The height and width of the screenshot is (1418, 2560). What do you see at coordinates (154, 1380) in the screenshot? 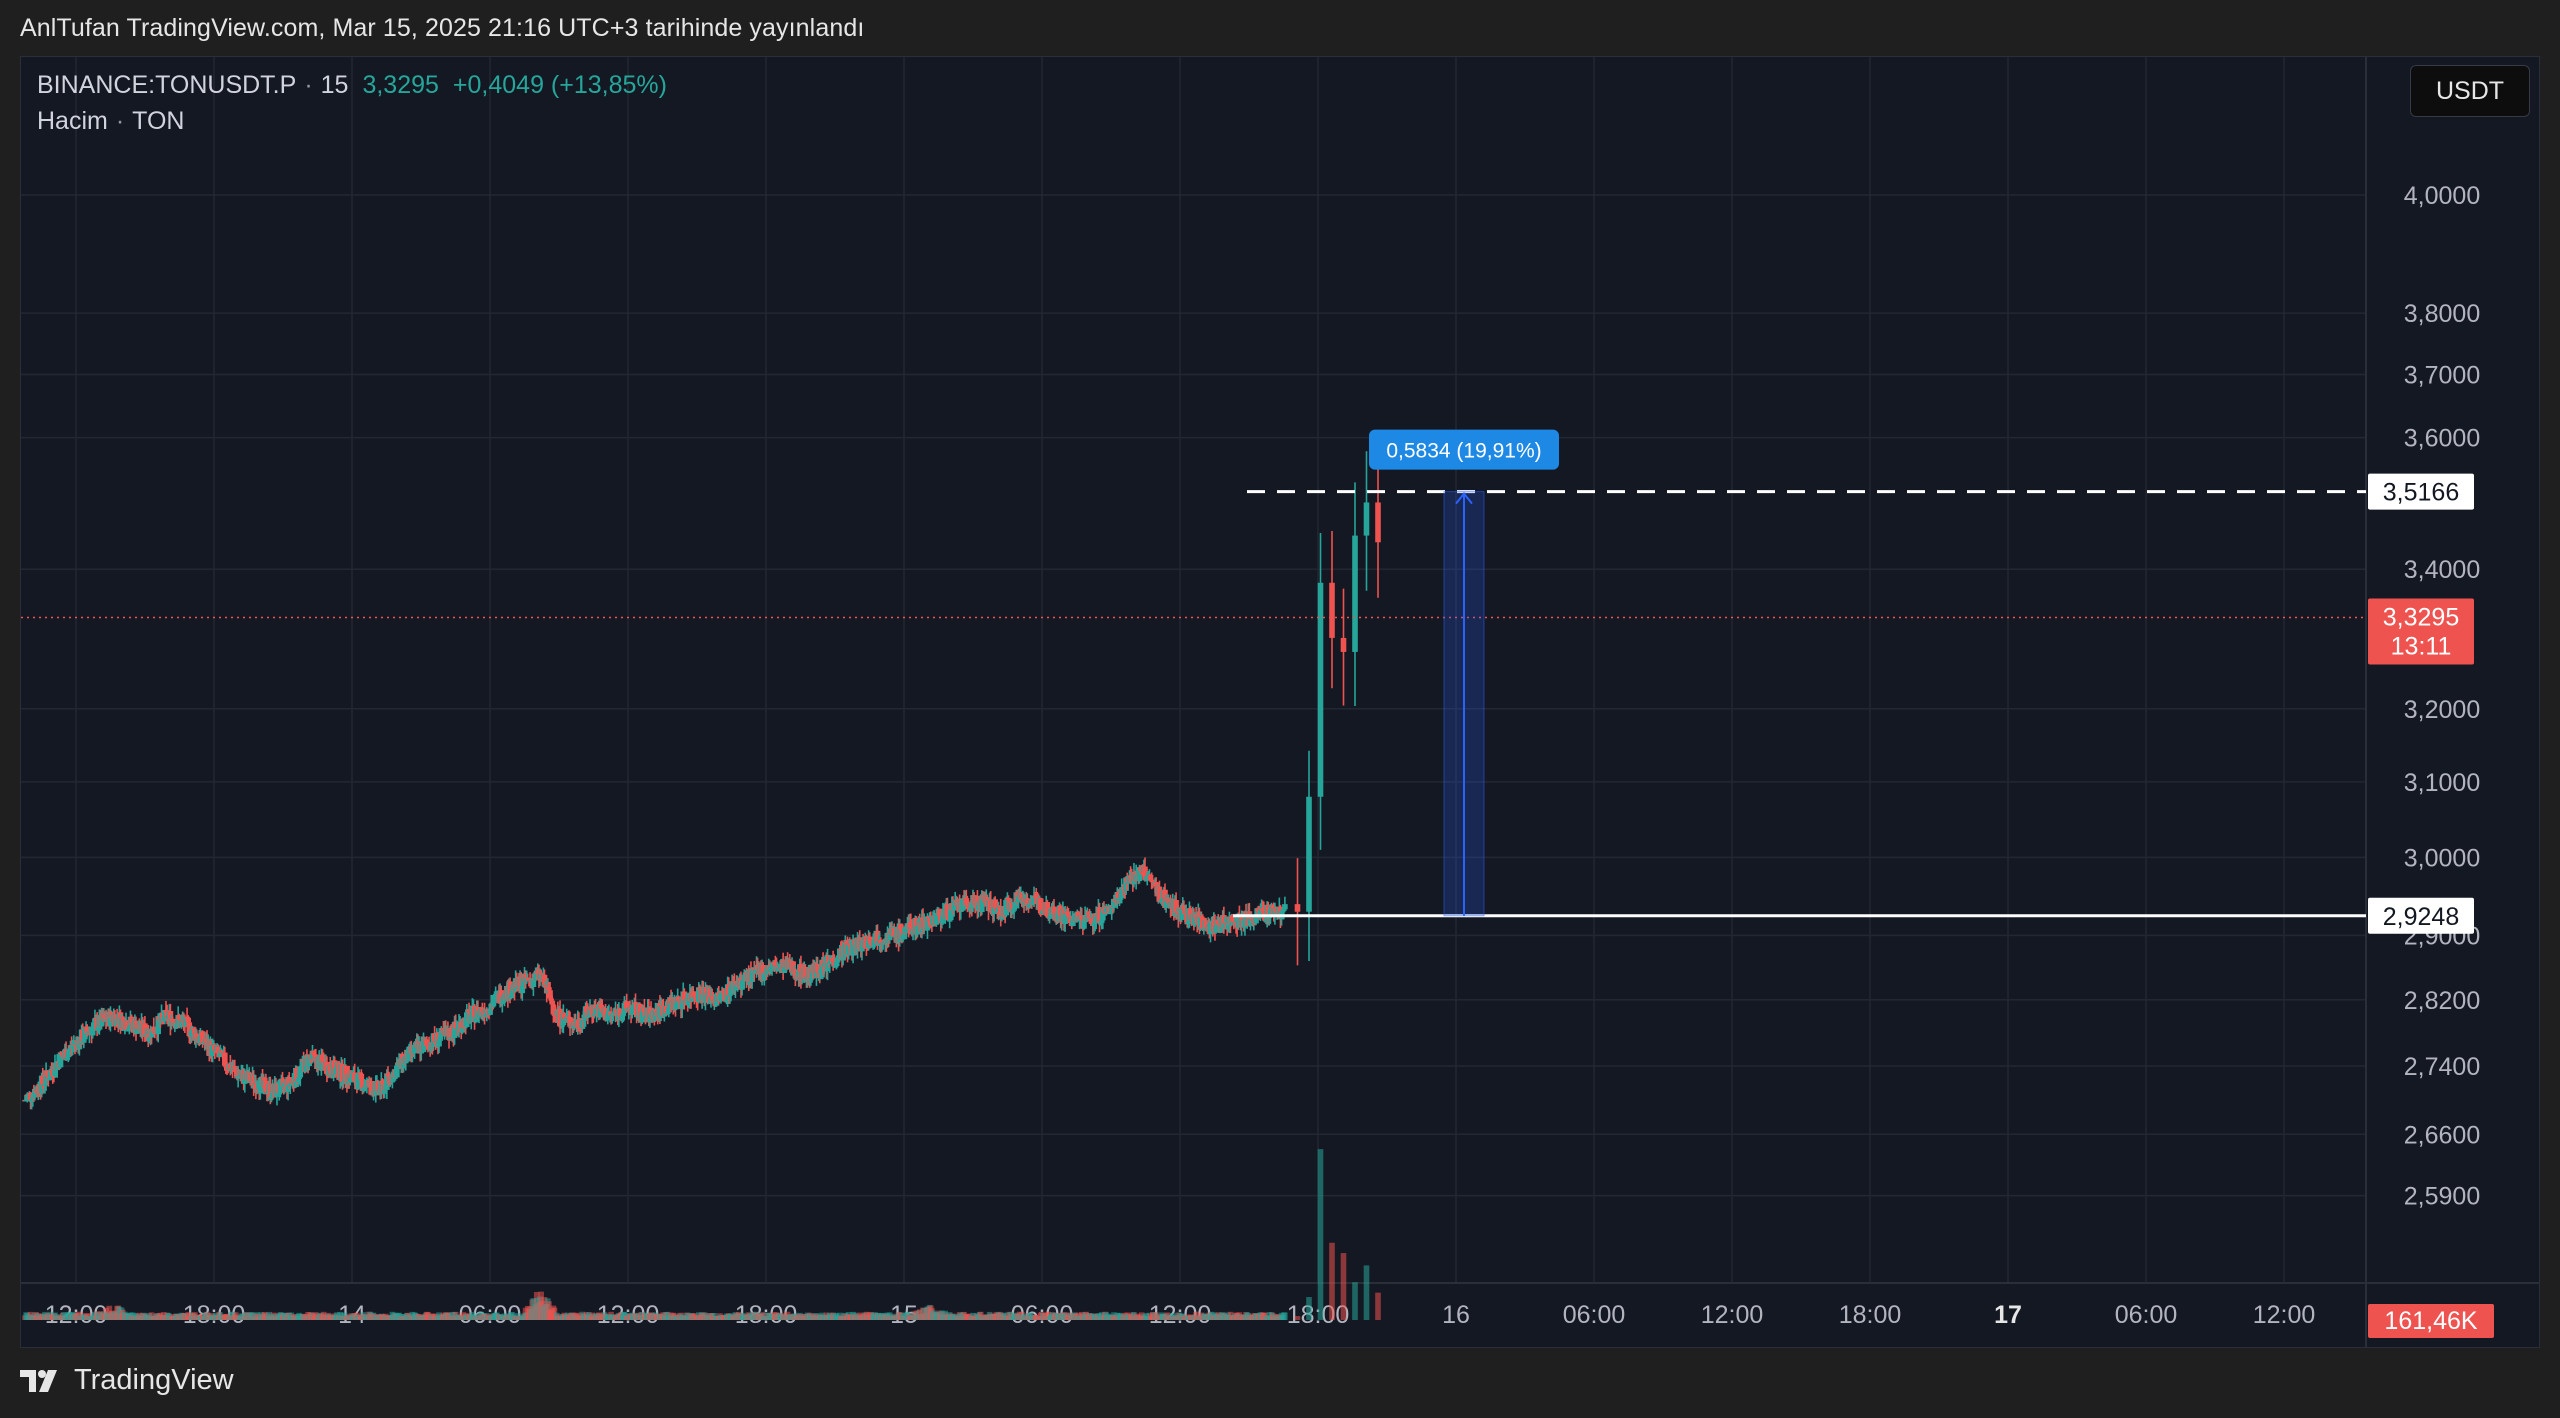
I see `tradingview-brand: TradingView` at bounding box center [154, 1380].